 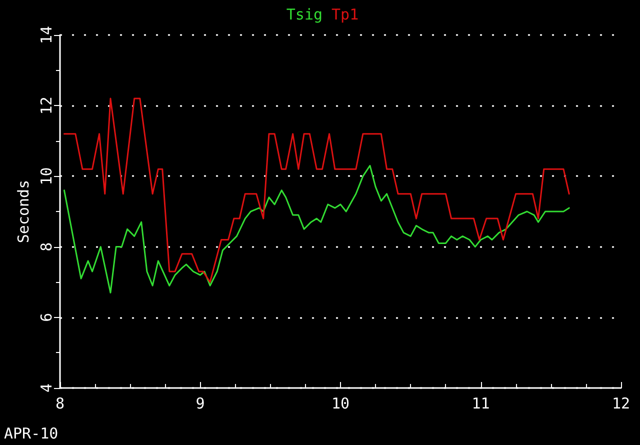 What do you see at coordinates (23, 212) in the screenshot?
I see `y-axis-title: Seconds` at bounding box center [23, 212].